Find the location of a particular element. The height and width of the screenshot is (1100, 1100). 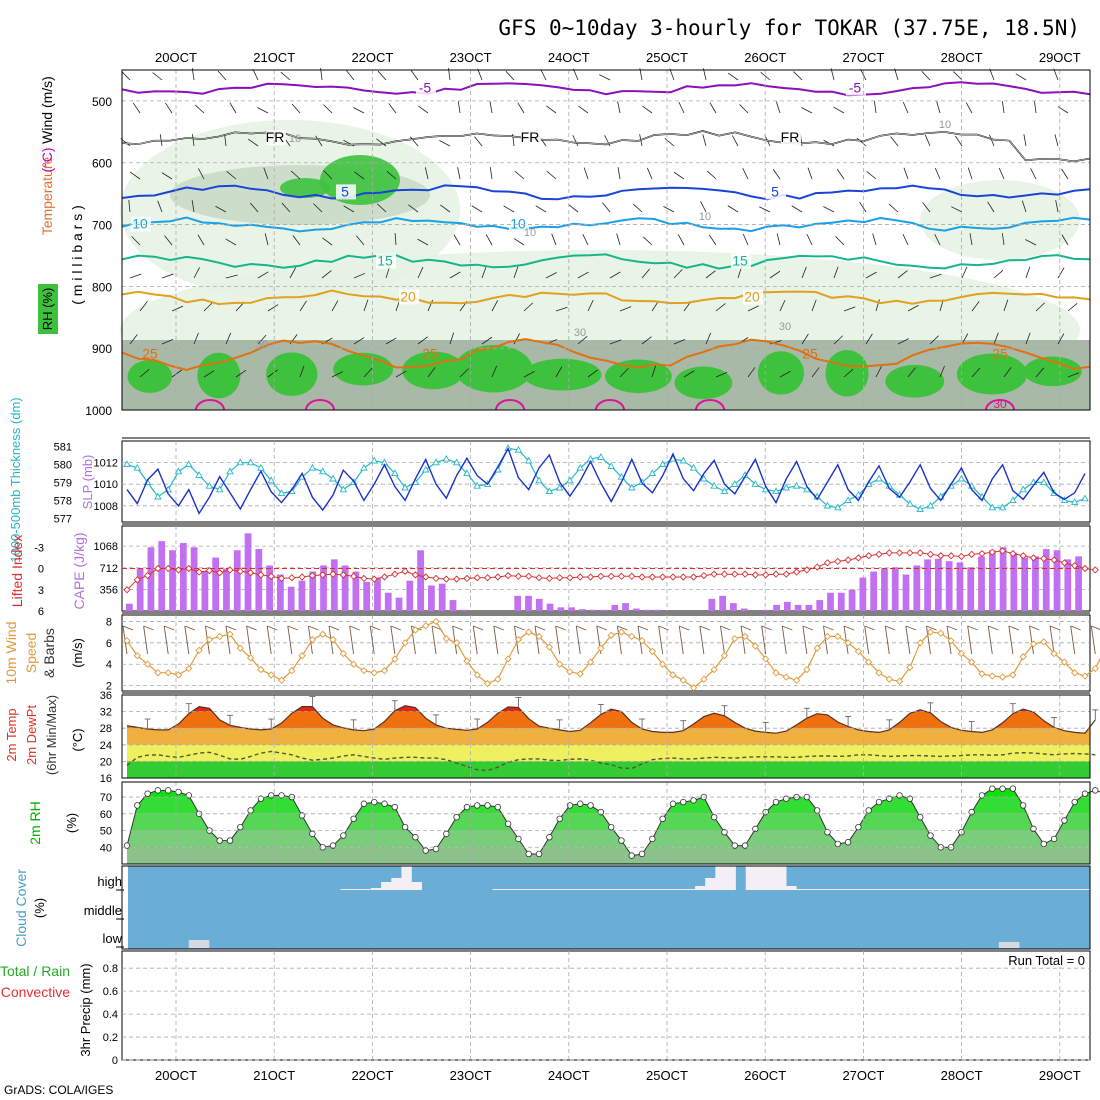

dewpoint-axis-label: 2m DewPt is located at coordinates (31, 735).